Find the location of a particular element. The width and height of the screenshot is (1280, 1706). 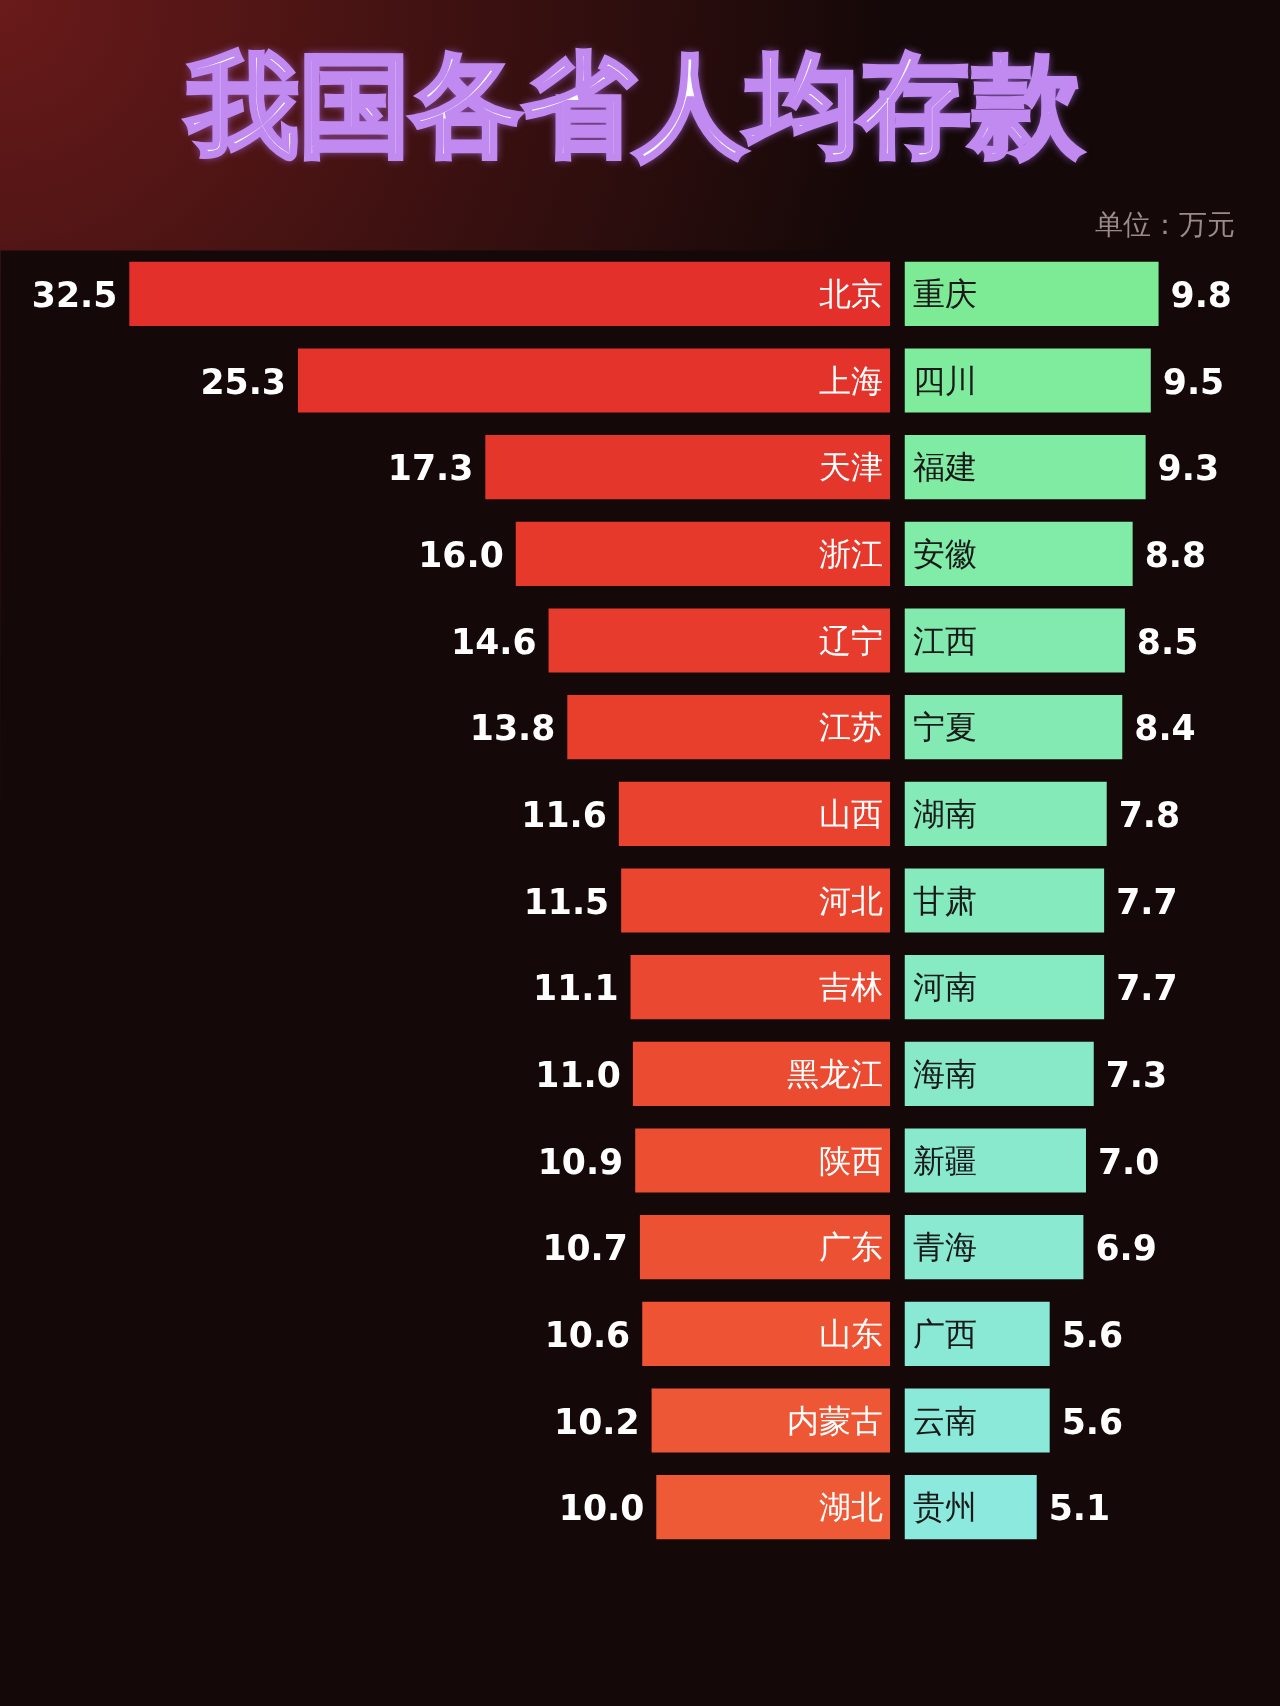

data-label: 25.3 is located at coordinates (243, 381).